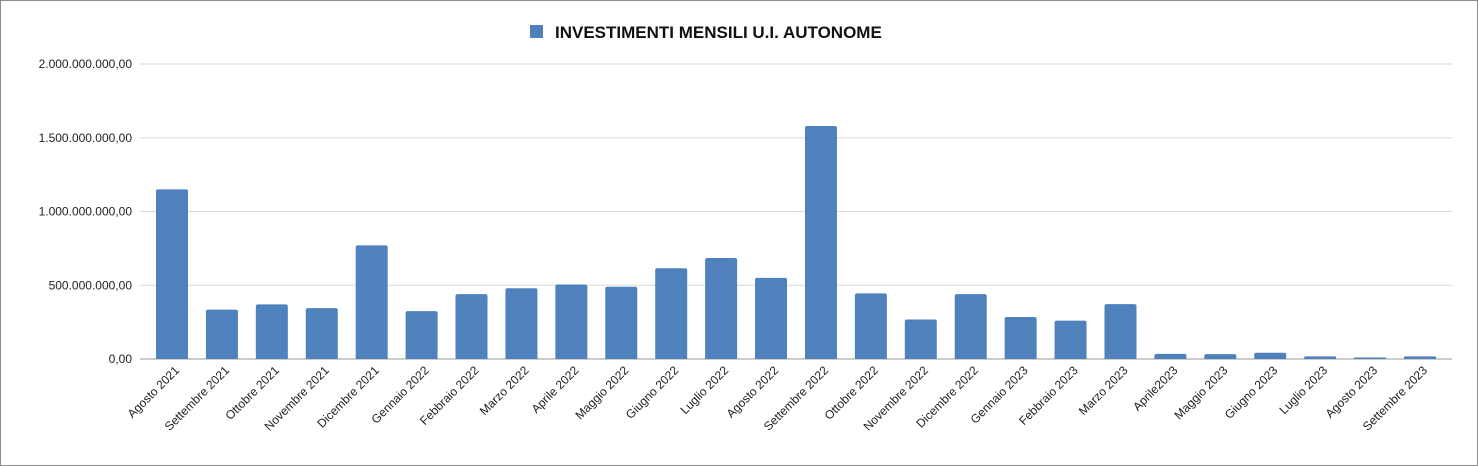 The height and width of the screenshot is (466, 1478). I want to click on x-tick-label: Maggio 2023, so click(1200, 392).